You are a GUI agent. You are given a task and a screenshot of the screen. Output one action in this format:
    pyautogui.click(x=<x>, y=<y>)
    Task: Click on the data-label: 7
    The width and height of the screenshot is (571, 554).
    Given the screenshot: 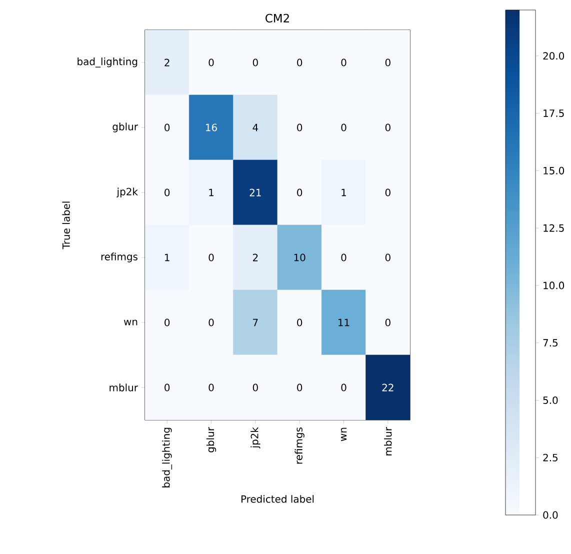 What is the action you would take?
    pyautogui.click(x=255, y=322)
    